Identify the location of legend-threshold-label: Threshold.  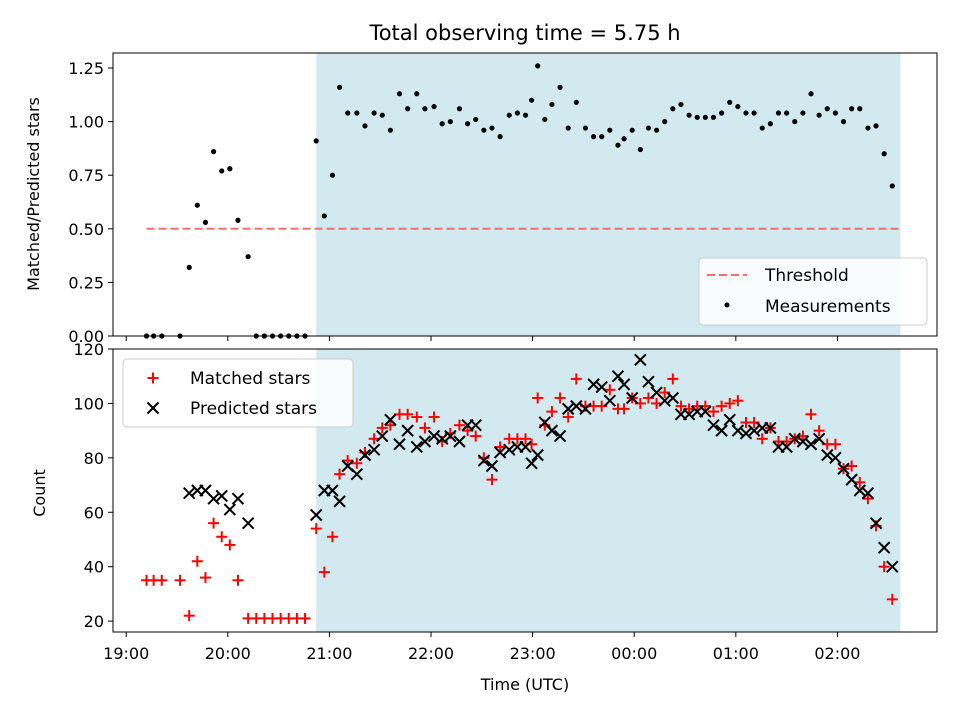
(806, 276).